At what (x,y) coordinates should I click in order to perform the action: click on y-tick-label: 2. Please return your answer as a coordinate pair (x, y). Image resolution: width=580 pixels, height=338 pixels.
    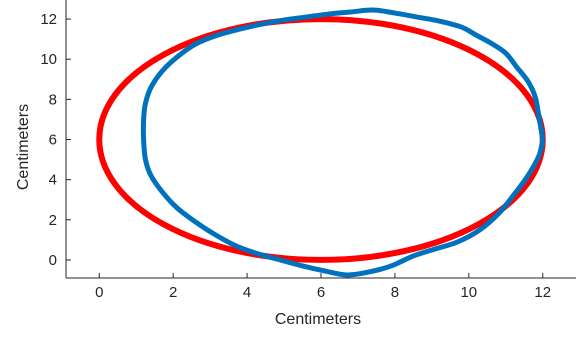
    Looking at the image, I should click on (53, 220).